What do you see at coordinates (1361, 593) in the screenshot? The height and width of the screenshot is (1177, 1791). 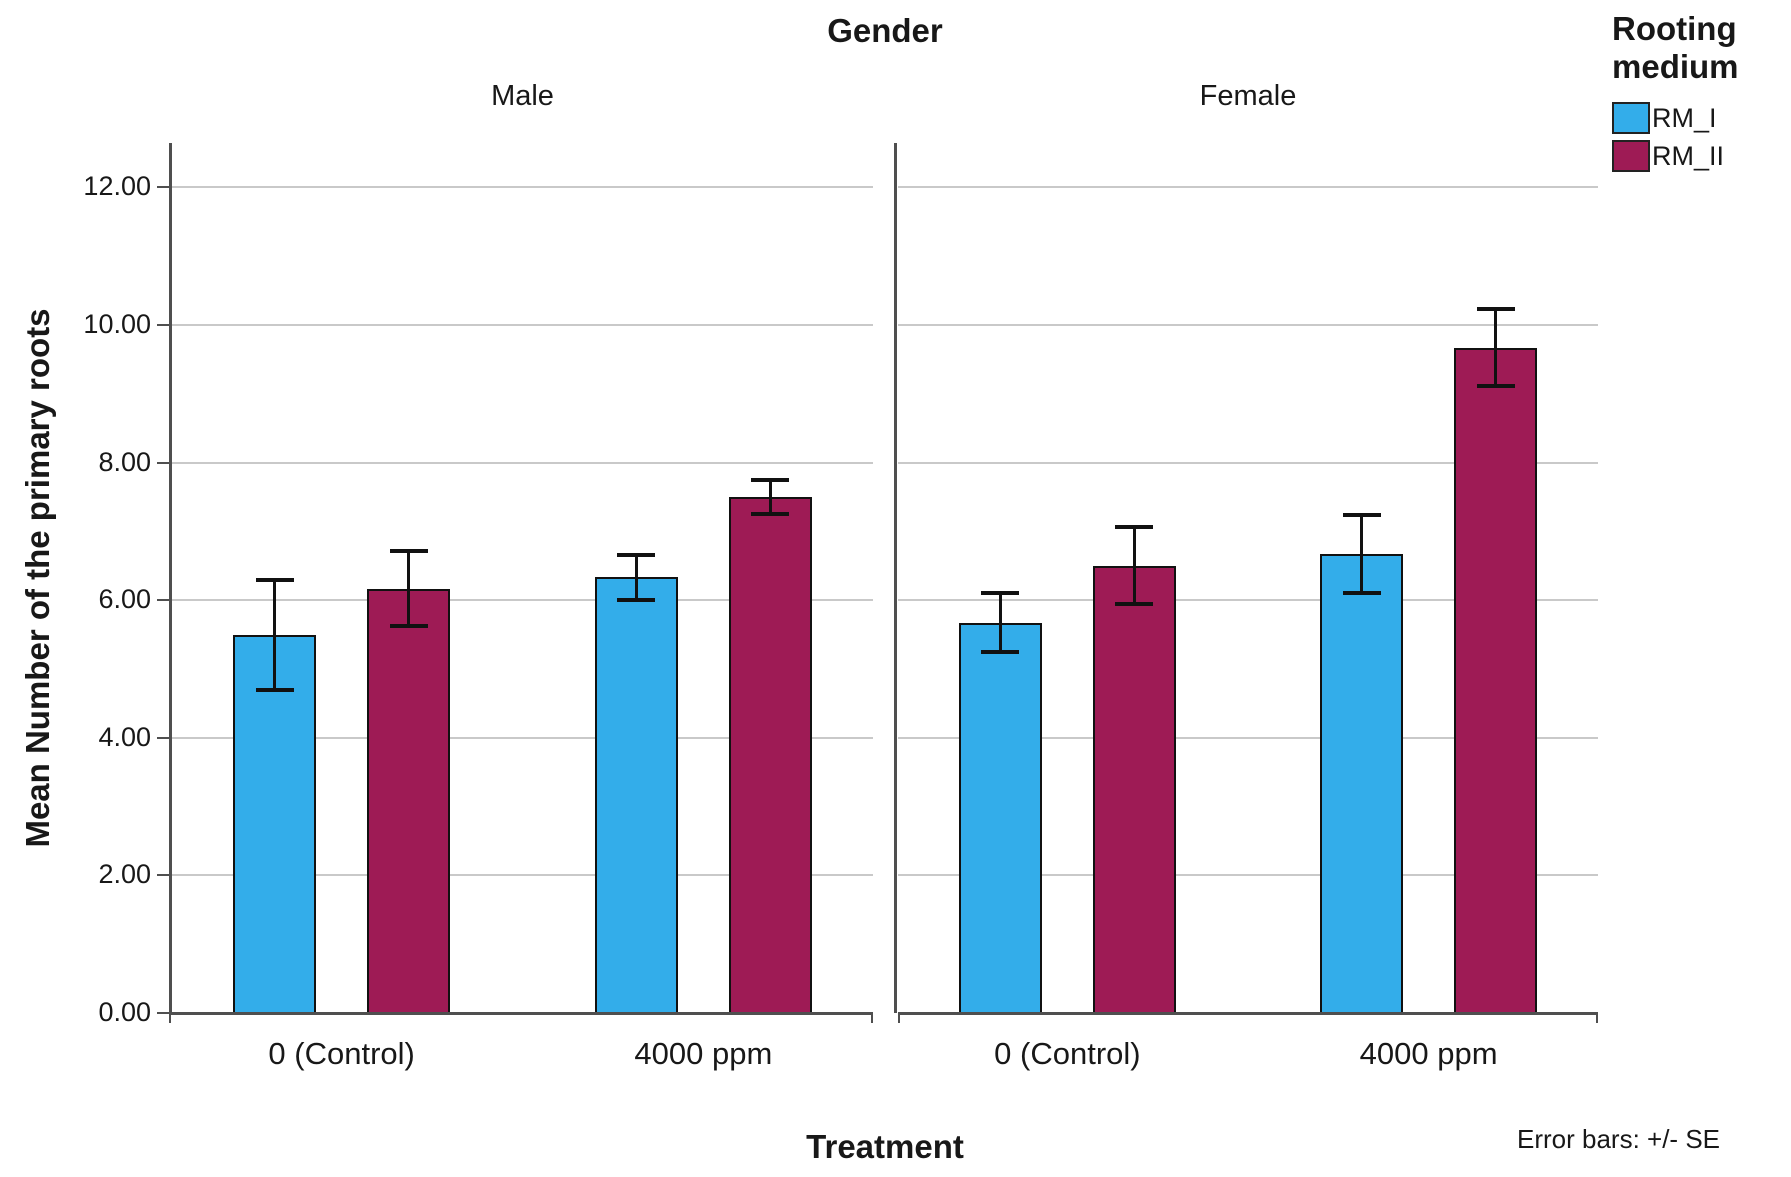 I see `error-bar-cap-bottom-female-1-rm-i` at bounding box center [1361, 593].